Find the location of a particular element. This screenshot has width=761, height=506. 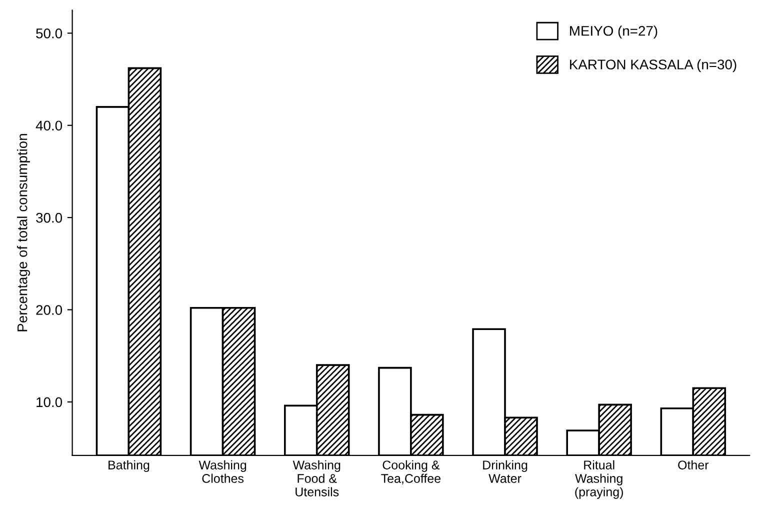

y-tick-label: 20.0 is located at coordinates (49, 310).